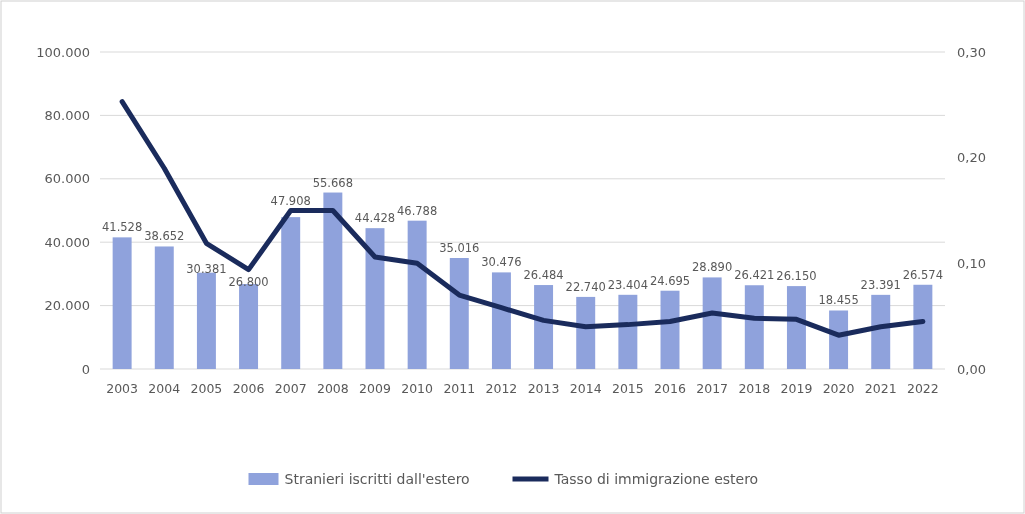 The image size is (1025, 514). What do you see at coordinates (63, 52) in the screenshot?
I see `y-tick-label: 100.000` at bounding box center [63, 52].